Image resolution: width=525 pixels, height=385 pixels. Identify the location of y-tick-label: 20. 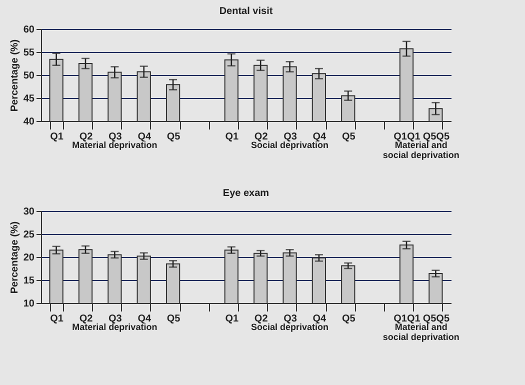
(29, 258).